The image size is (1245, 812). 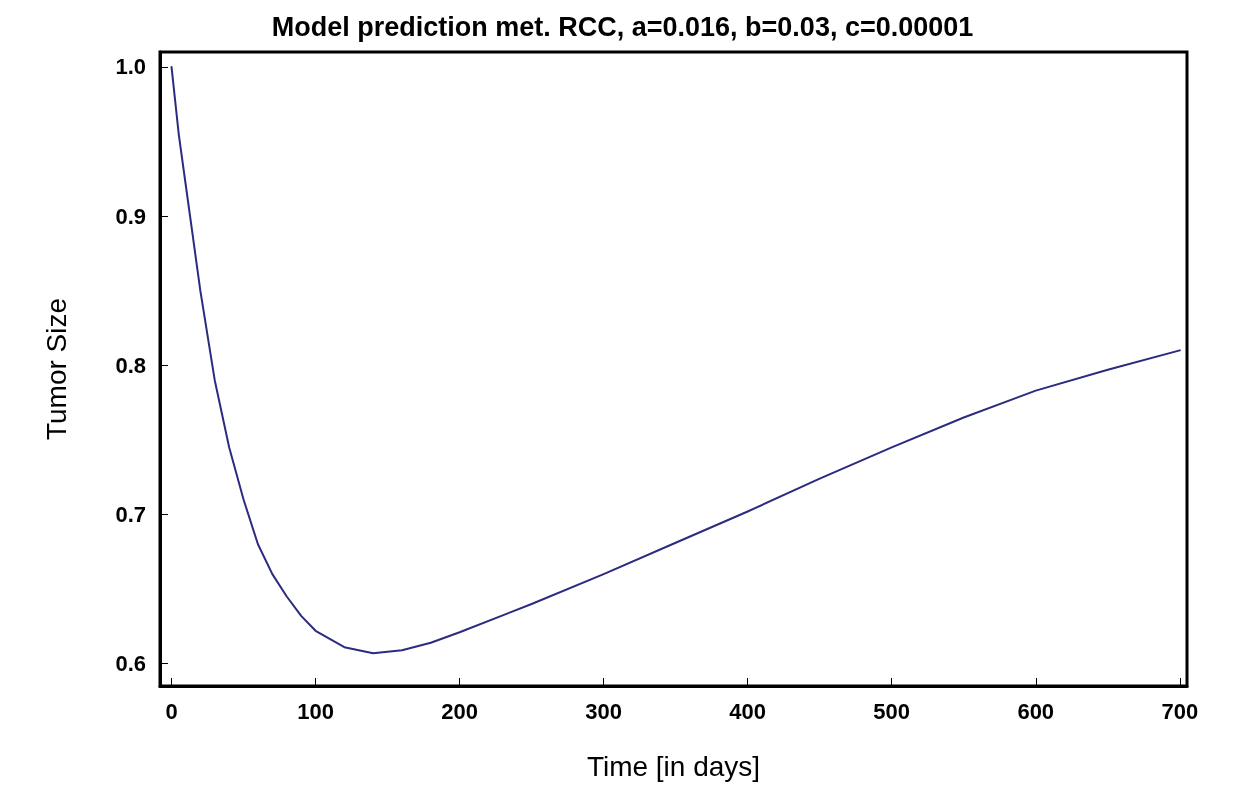 I want to click on x-axis-title: Time [in days], so click(x=673, y=766).